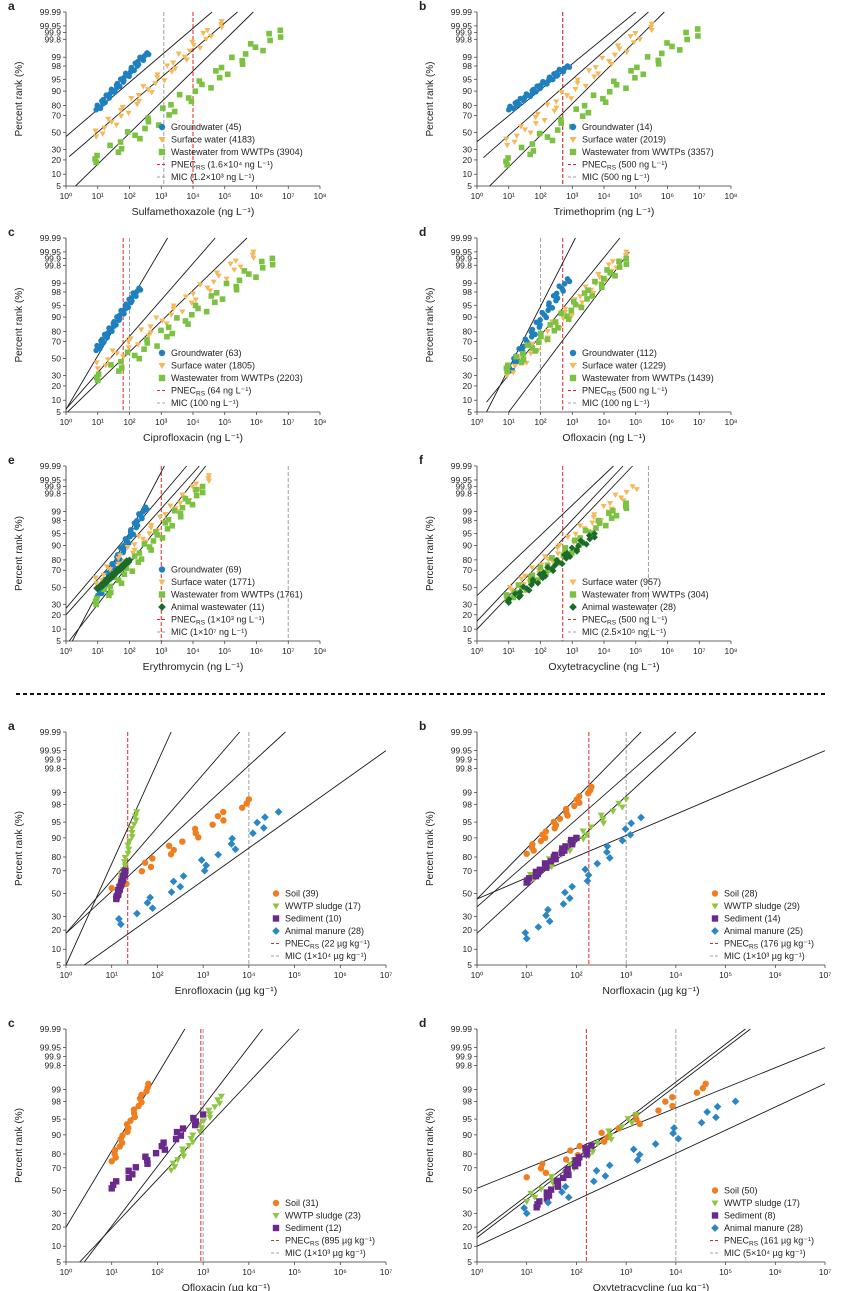  Describe the element at coordinates (121, 885) in the screenshot. I see `series-sediment` at that location.